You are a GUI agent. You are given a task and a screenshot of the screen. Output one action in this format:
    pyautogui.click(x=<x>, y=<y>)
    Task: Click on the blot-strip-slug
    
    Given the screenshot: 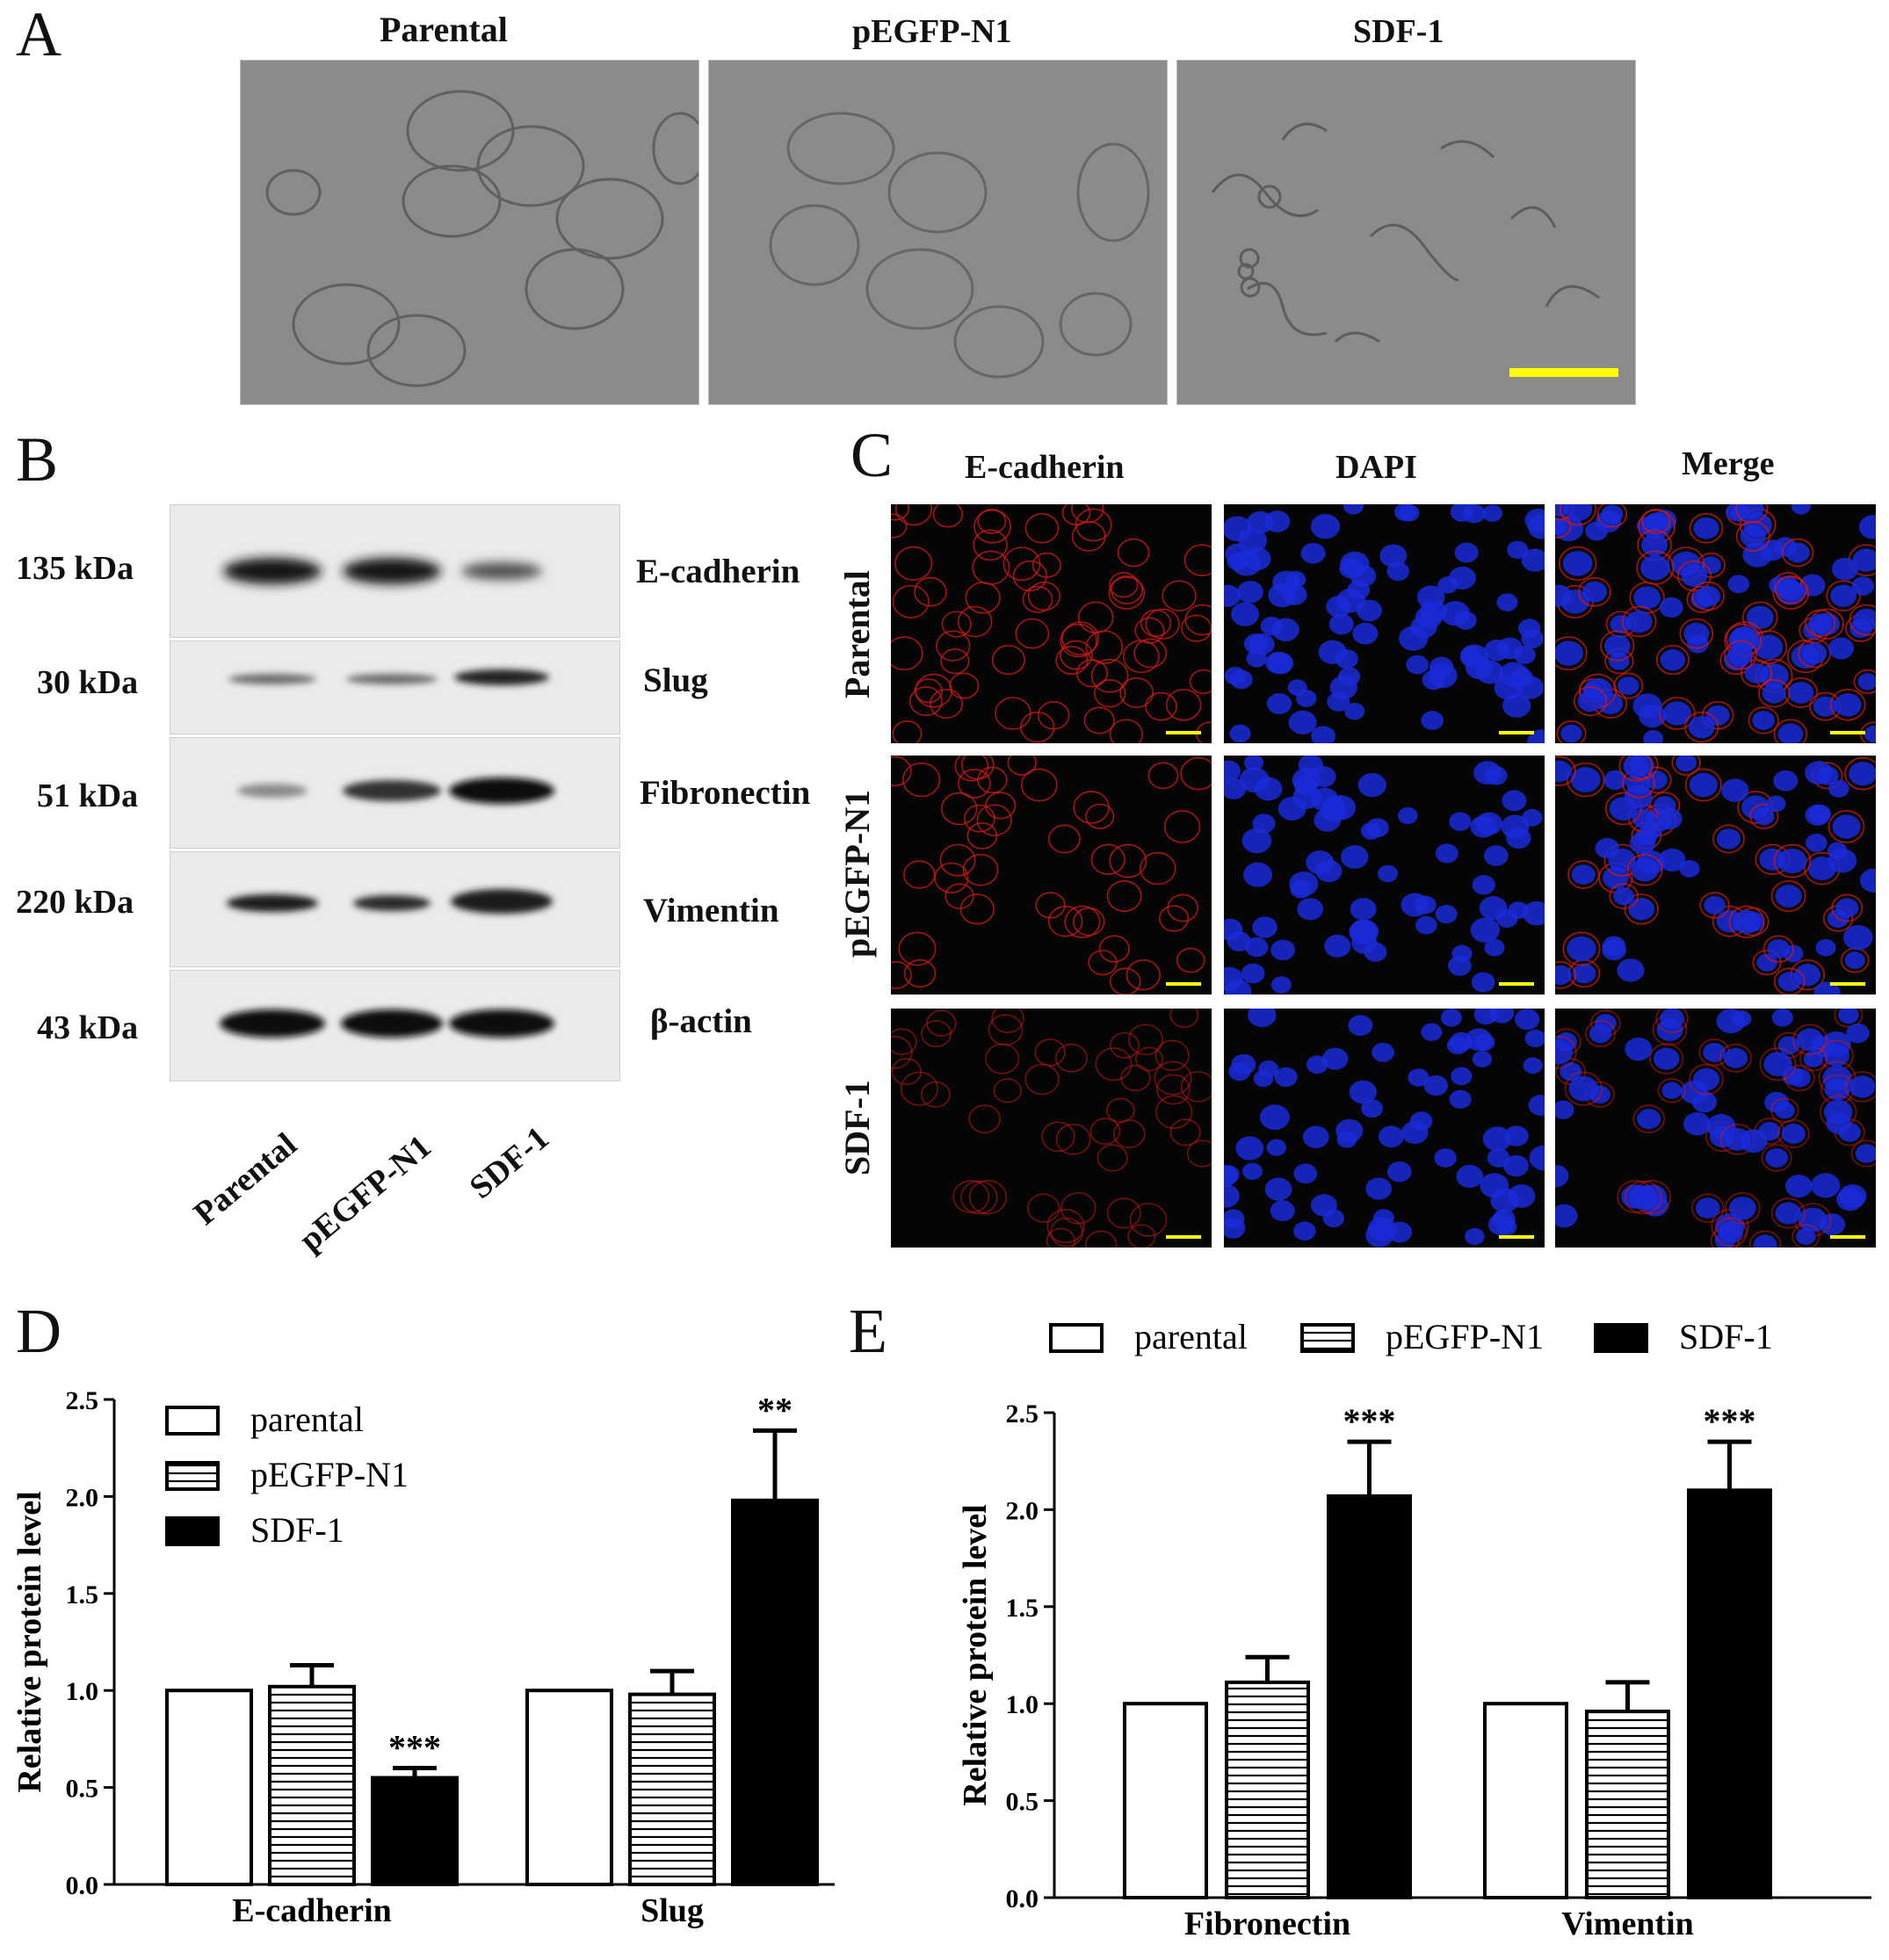 What is the action you would take?
    pyautogui.click(x=395, y=687)
    